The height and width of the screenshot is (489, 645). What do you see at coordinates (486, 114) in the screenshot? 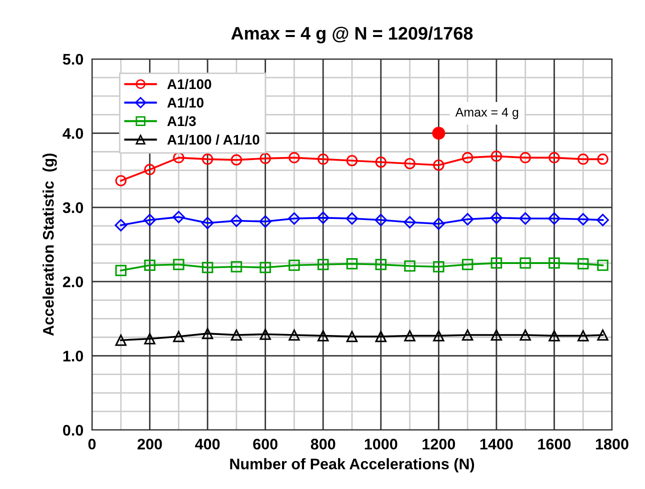
I see `annotation: Amax = 4 g` at bounding box center [486, 114].